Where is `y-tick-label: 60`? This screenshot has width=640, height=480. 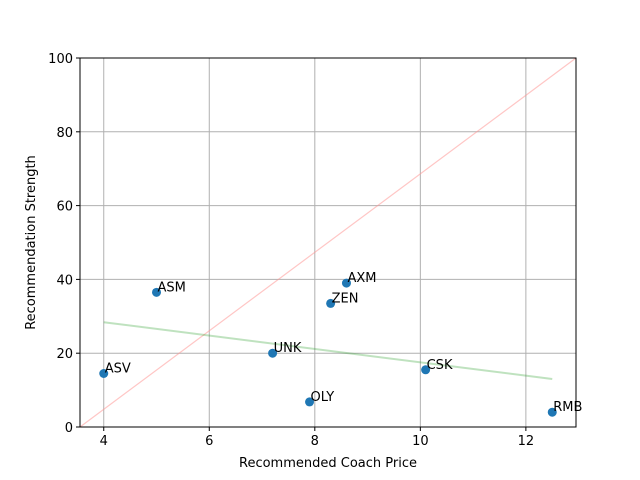
y-tick-label: 60 is located at coordinates (64, 207).